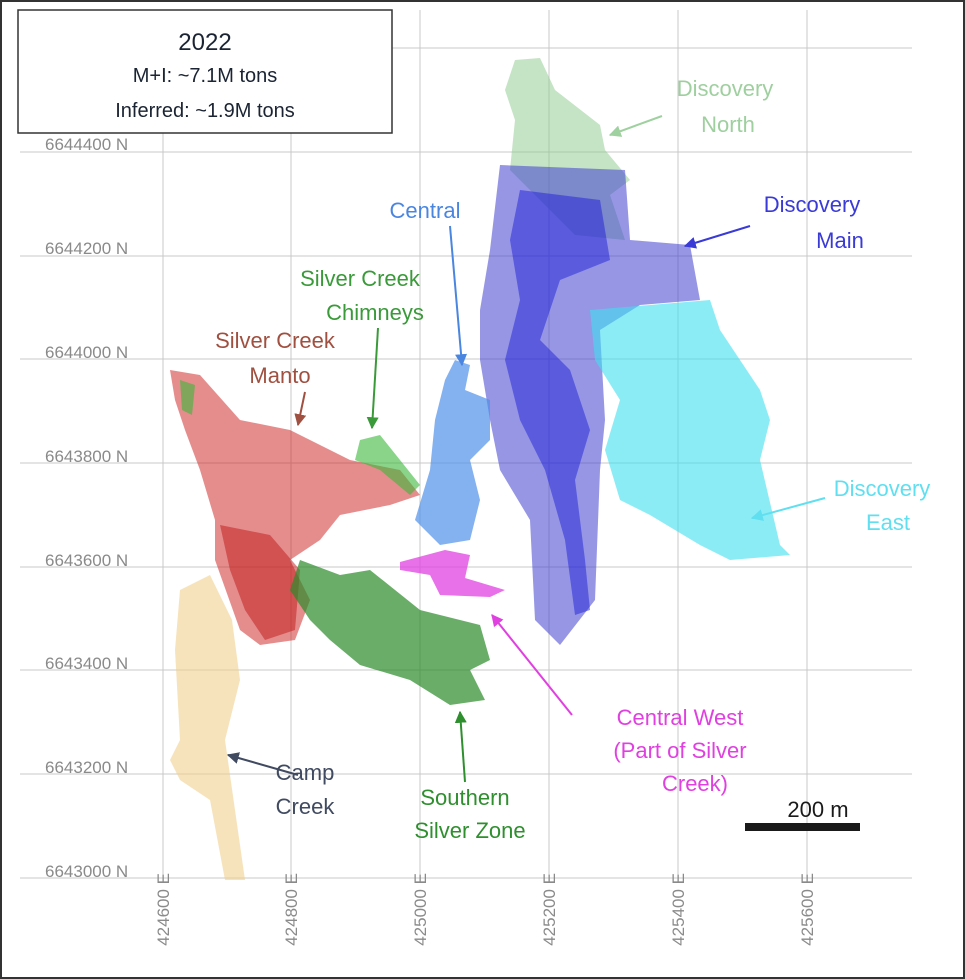  Describe the element at coordinates (390, 632) in the screenshot. I see `southern-silver-zone-body` at that location.